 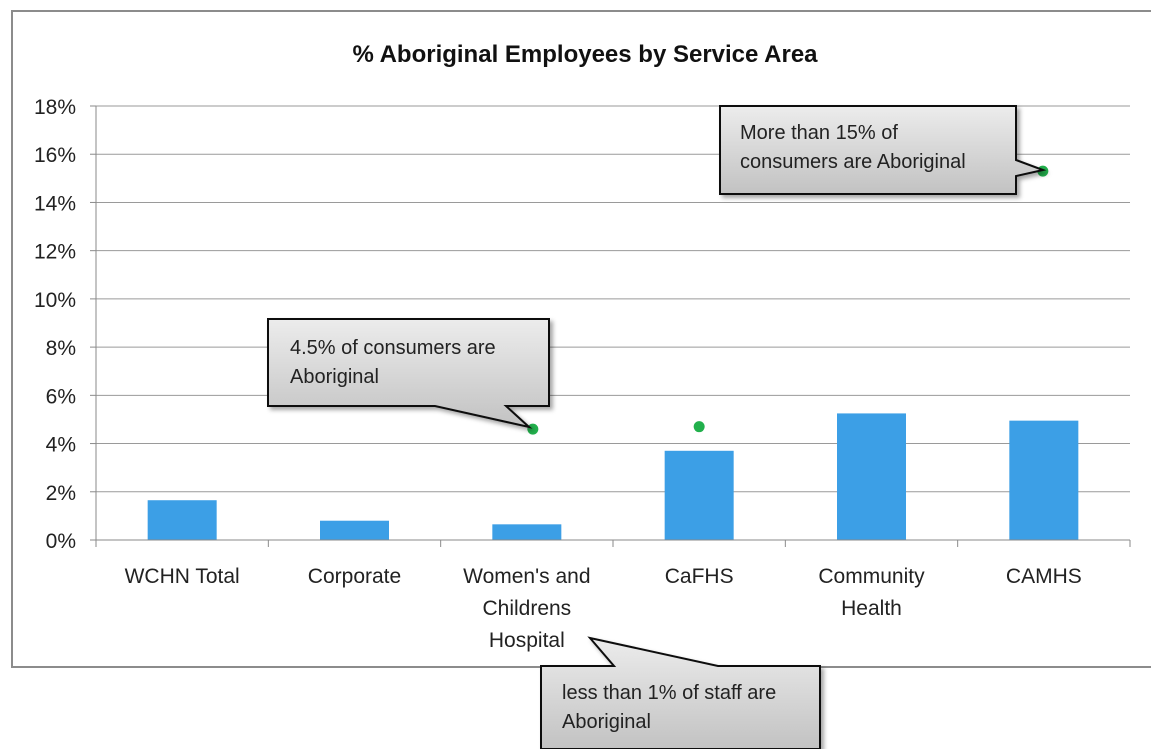 What do you see at coordinates (393, 348) in the screenshot?
I see `callout-text: 4.5% of consumers are` at bounding box center [393, 348].